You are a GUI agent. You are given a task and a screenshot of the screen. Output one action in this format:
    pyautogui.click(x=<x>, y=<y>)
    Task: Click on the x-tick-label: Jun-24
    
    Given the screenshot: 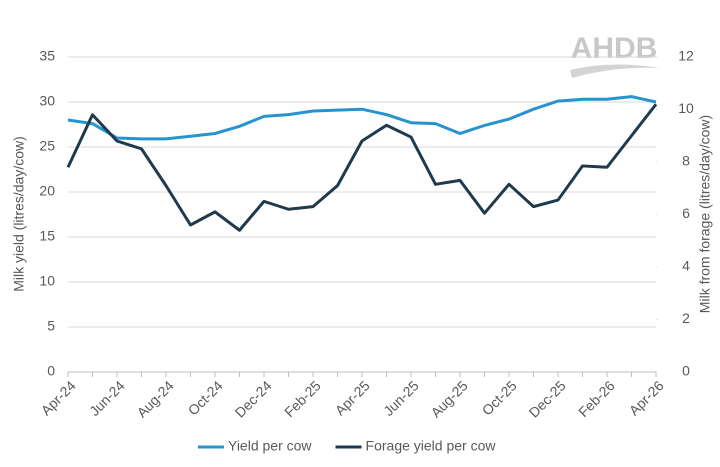 What is the action you would take?
    pyautogui.click(x=107, y=398)
    